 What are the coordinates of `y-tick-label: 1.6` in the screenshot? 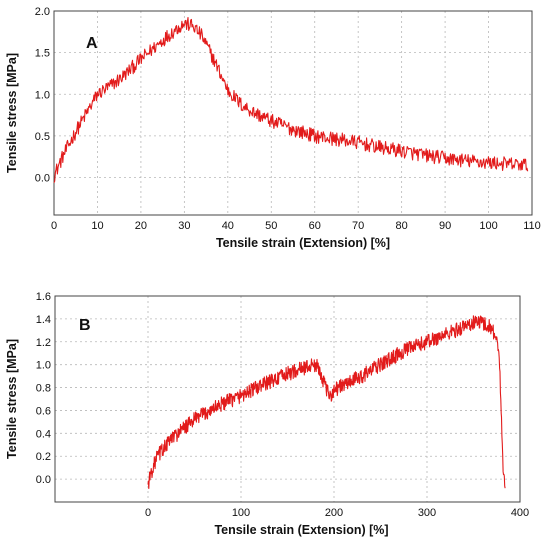 It's located at (43, 297).